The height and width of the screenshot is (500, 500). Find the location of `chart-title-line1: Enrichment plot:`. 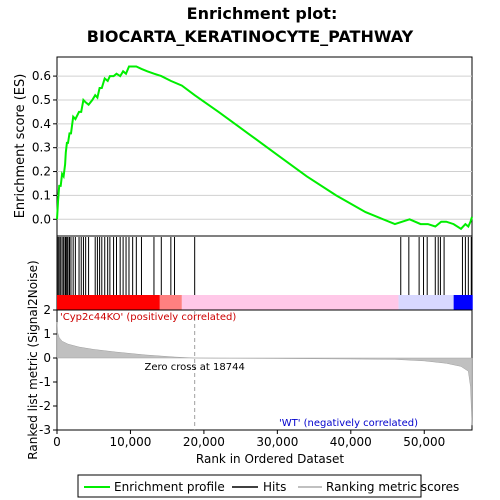

chart-title-line1: Enrichment plot: is located at coordinates (262, 13).